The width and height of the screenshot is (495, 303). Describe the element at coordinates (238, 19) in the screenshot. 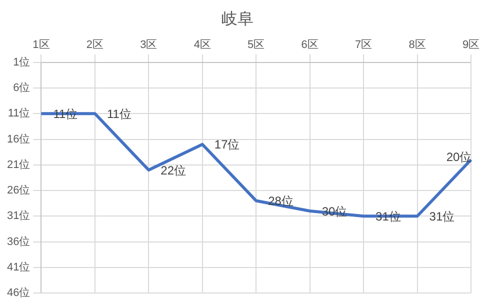

I see `chart-title: 岐阜` at that location.